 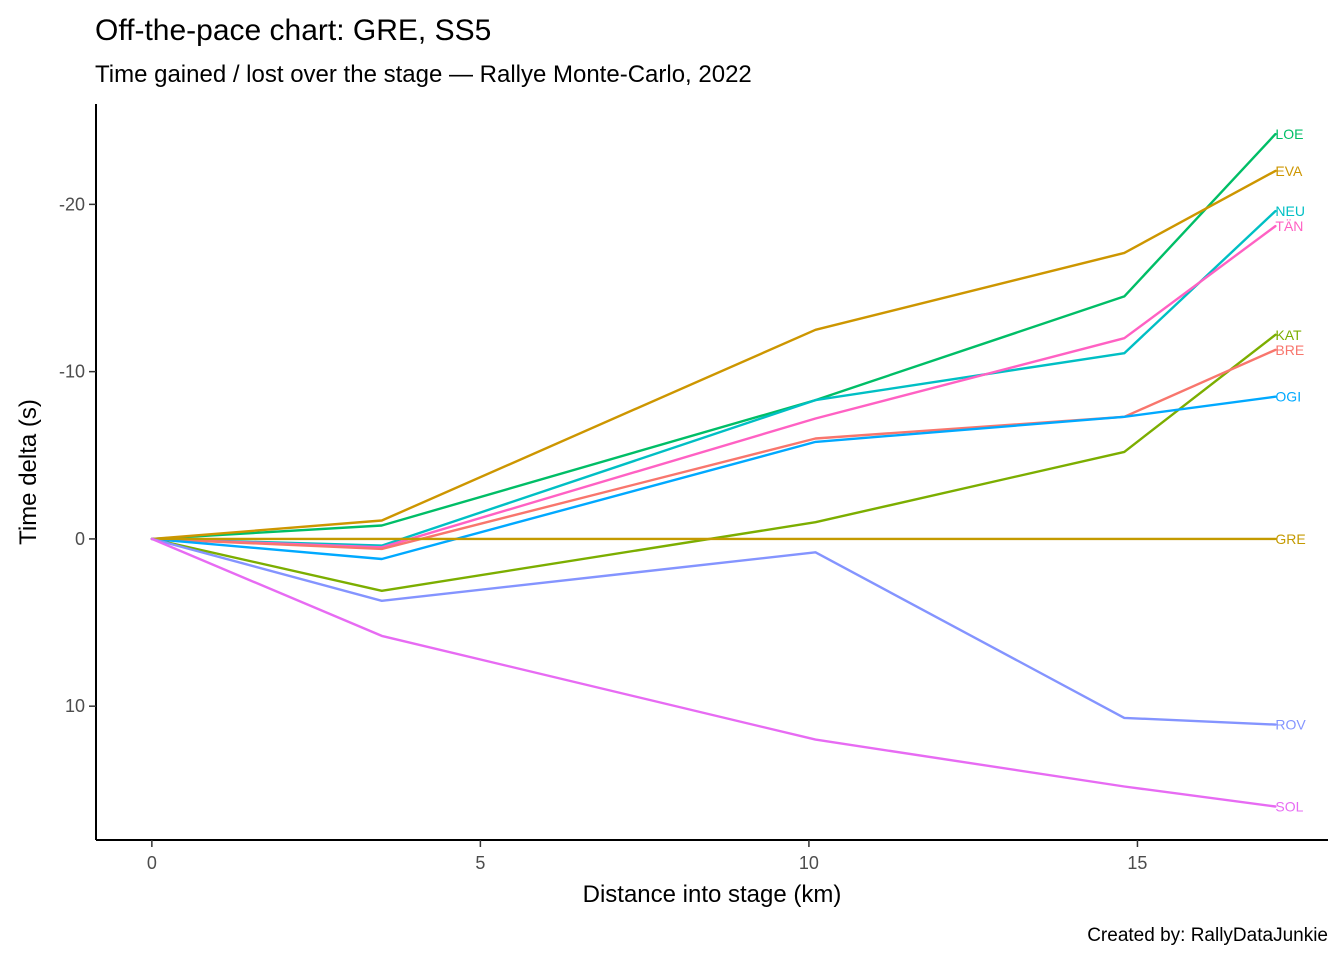 What do you see at coordinates (1289, 226) in the screenshot?
I see `series-label-tän: TÄN` at bounding box center [1289, 226].